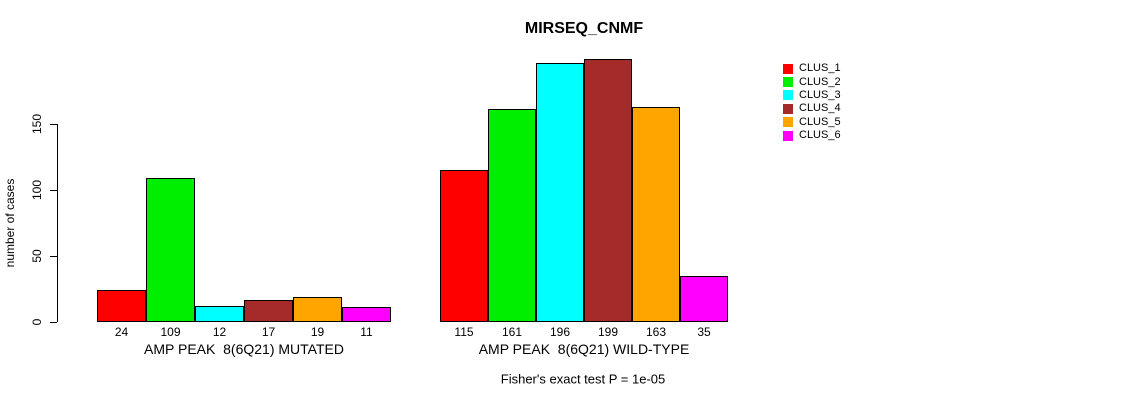 The width and height of the screenshot is (1140, 400). What do you see at coordinates (656, 332) in the screenshot?
I see `bar-value-label: 163` at bounding box center [656, 332].